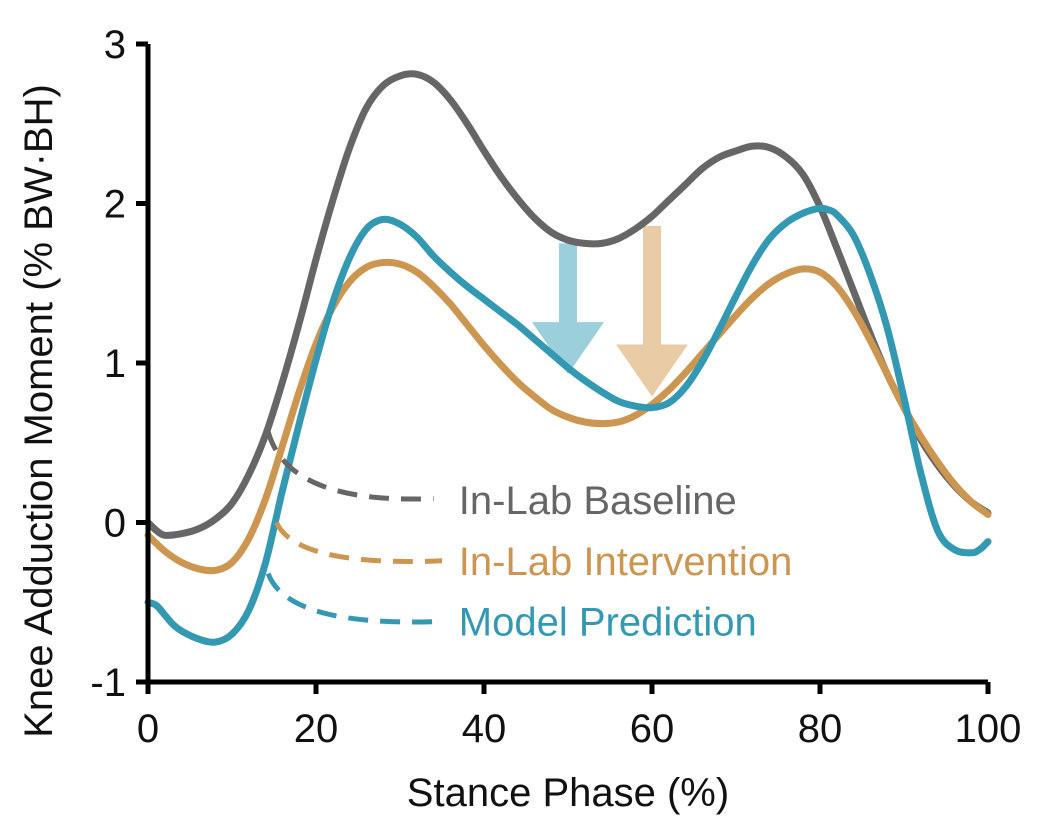 This screenshot has height=840, width=1050. I want to click on y-tick-label: 3, so click(115, 45).